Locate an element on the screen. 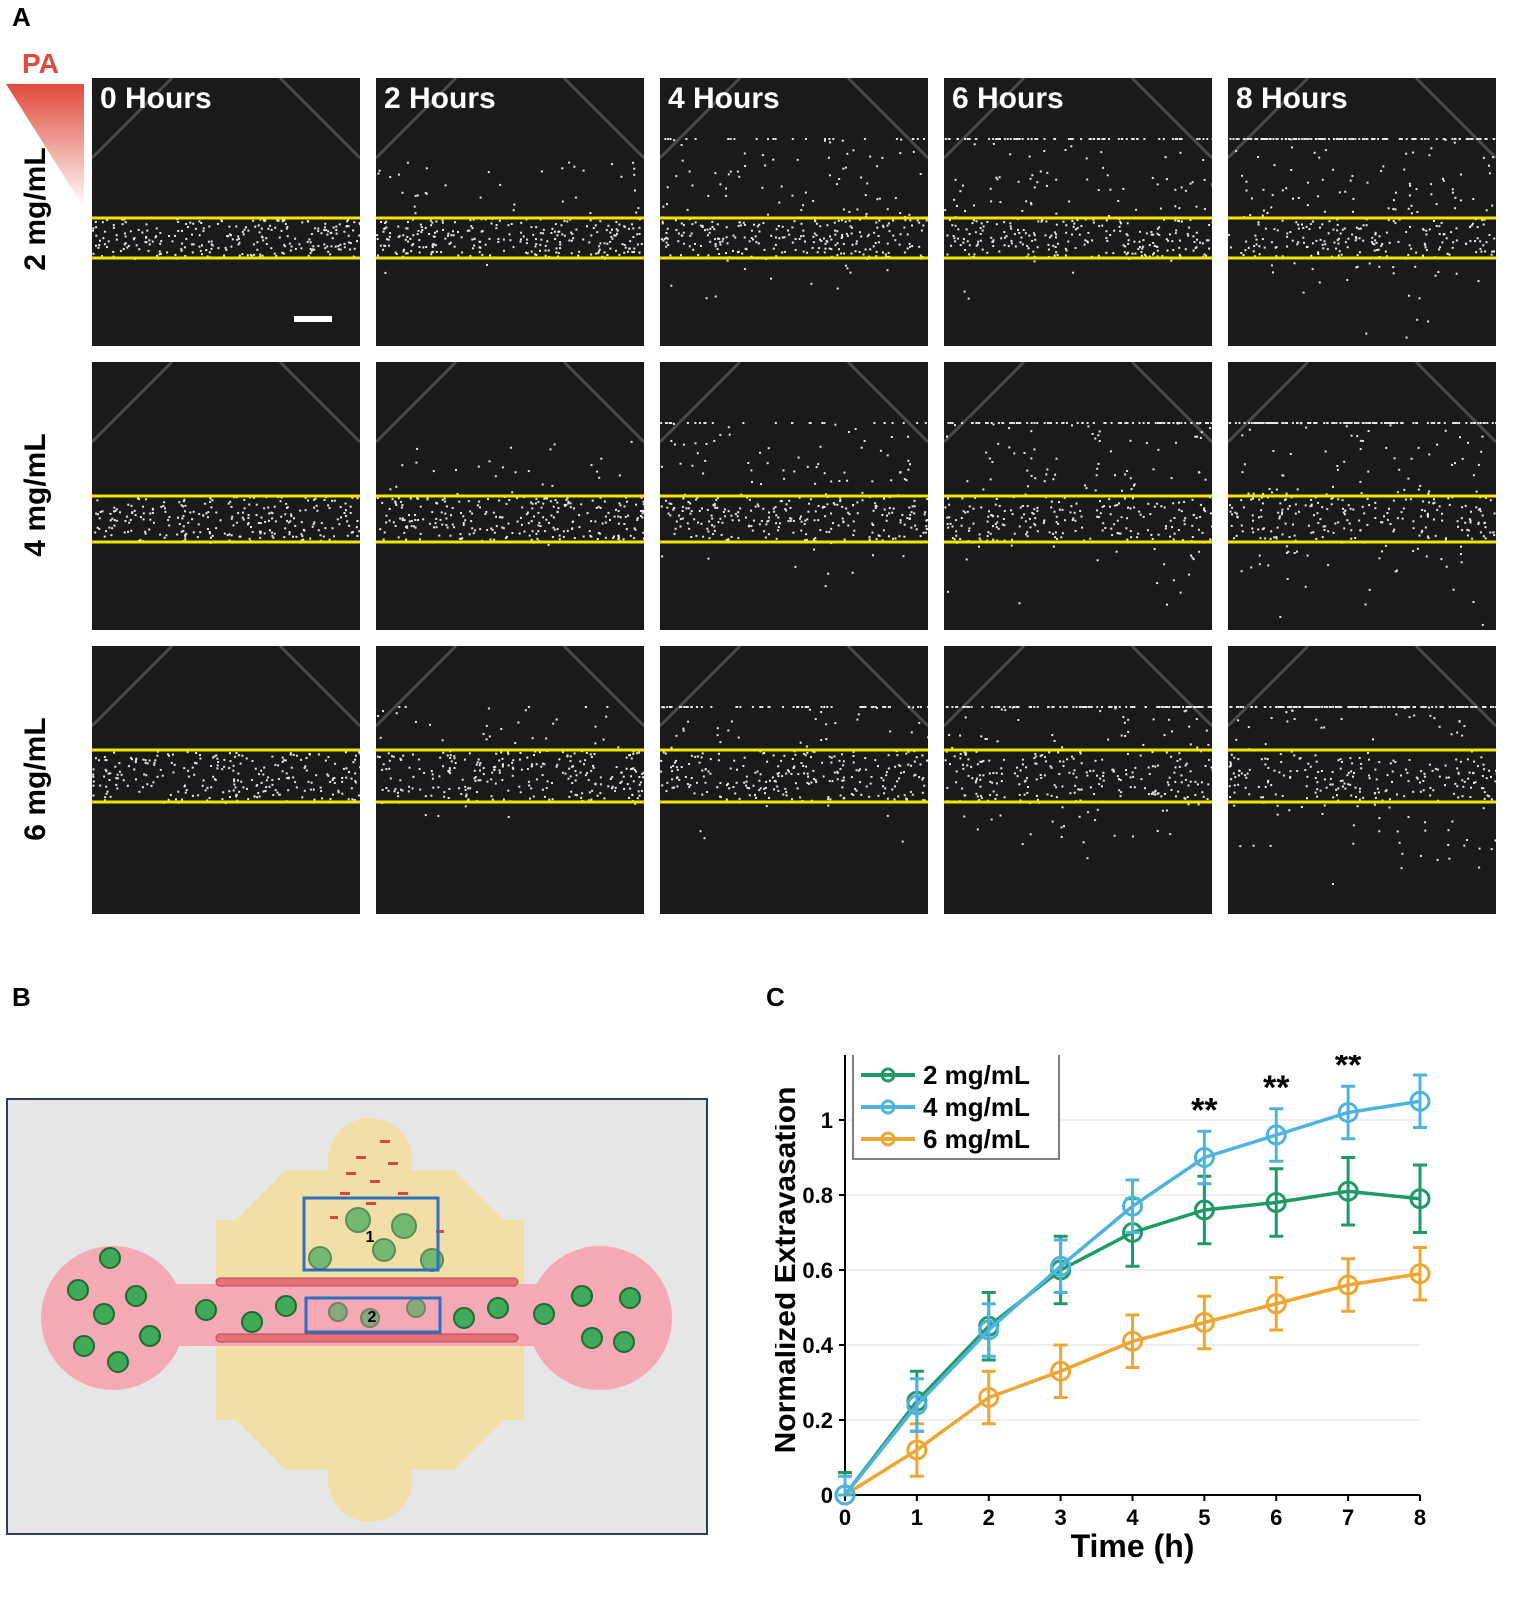 This screenshot has width=1535, height=1609. x-tick-label: 2 is located at coordinates (989, 1517).